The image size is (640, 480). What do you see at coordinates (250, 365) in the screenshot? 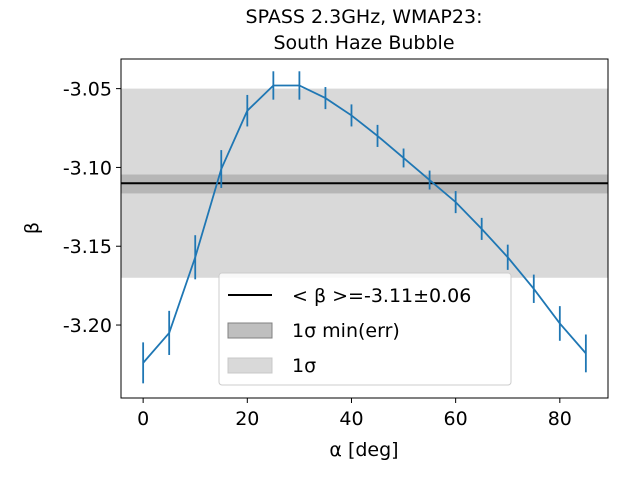
I see `legend-sigma-swatch` at bounding box center [250, 365].